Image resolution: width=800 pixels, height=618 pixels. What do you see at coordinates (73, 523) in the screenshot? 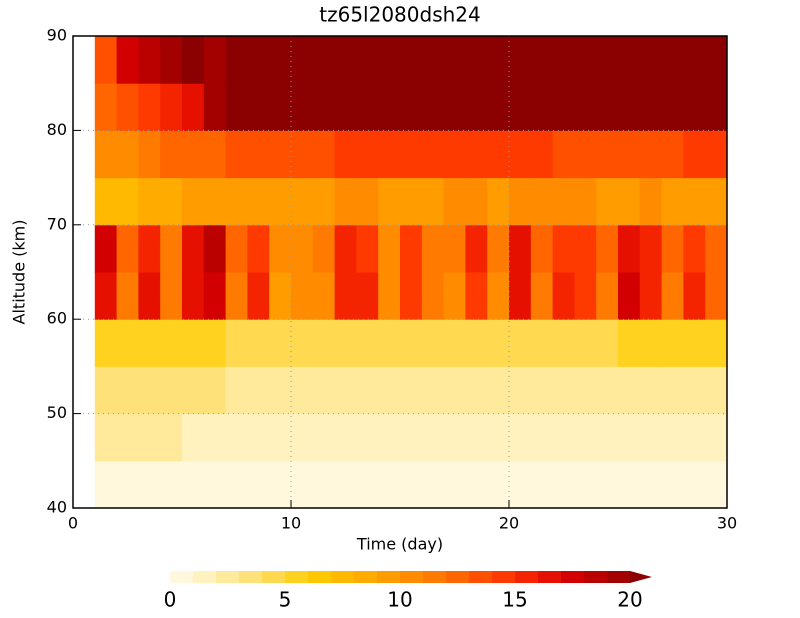
I see `x-tick-label: 0` at bounding box center [73, 523].